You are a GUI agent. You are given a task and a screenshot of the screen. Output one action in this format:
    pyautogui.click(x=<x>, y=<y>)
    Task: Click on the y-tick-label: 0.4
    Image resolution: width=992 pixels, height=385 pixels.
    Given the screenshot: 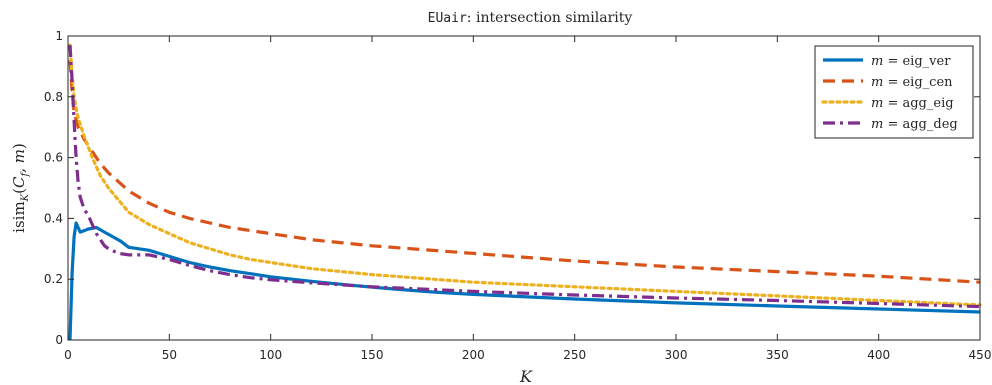 What is the action you would take?
    pyautogui.click(x=53, y=218)
    